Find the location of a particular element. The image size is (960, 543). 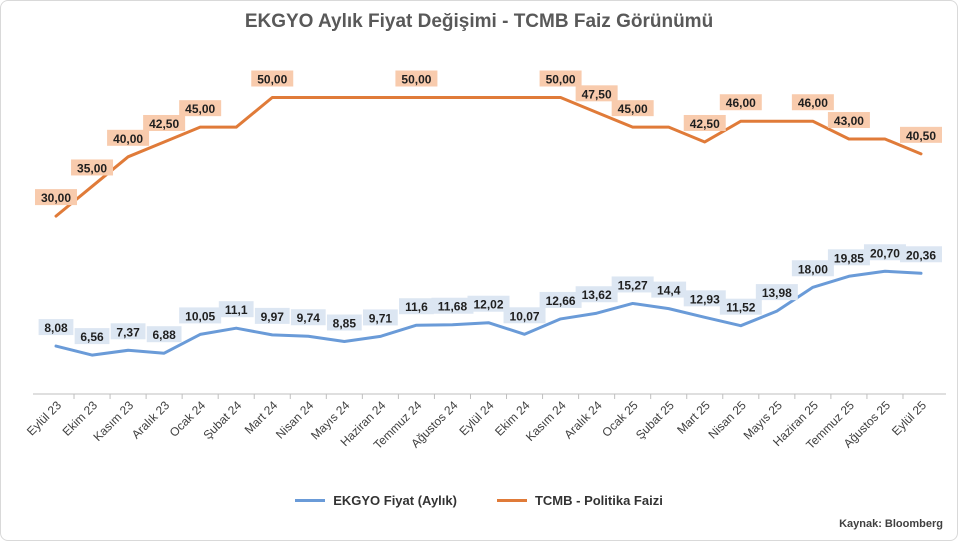

data-label-text: 13,62 is located at coordinates (597, 295).